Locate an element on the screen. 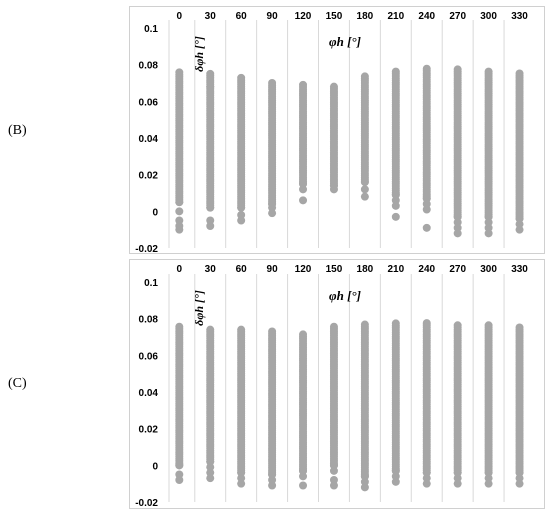 Image resolution: width=550 pixels, height=515 pixels. x-tick-label: 330 is located at coordinates (519, 16).